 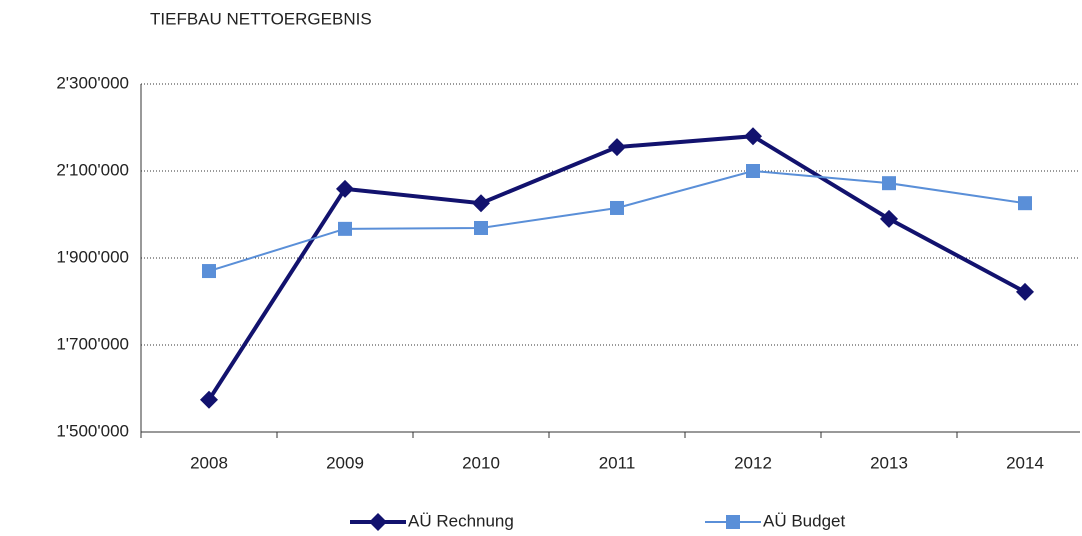 What do you see at coordinates (92, 169) in the screenshot?
I see `y-tick-label: 2'100'000` at bounding box center [92, 169].